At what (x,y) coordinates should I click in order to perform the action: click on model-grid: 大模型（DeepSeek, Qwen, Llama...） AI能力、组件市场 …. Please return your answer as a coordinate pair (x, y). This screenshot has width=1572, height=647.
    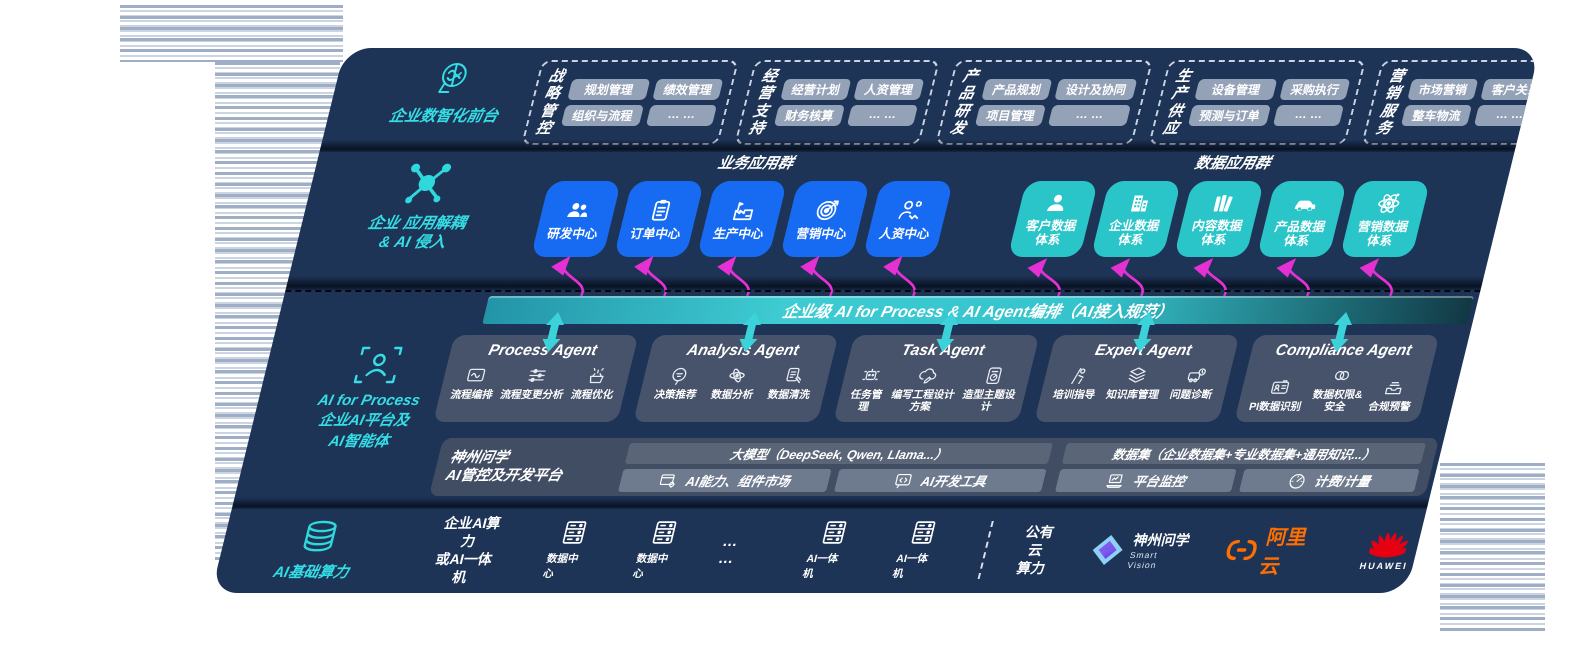
    Looking at the image, I should click on (836, 467).